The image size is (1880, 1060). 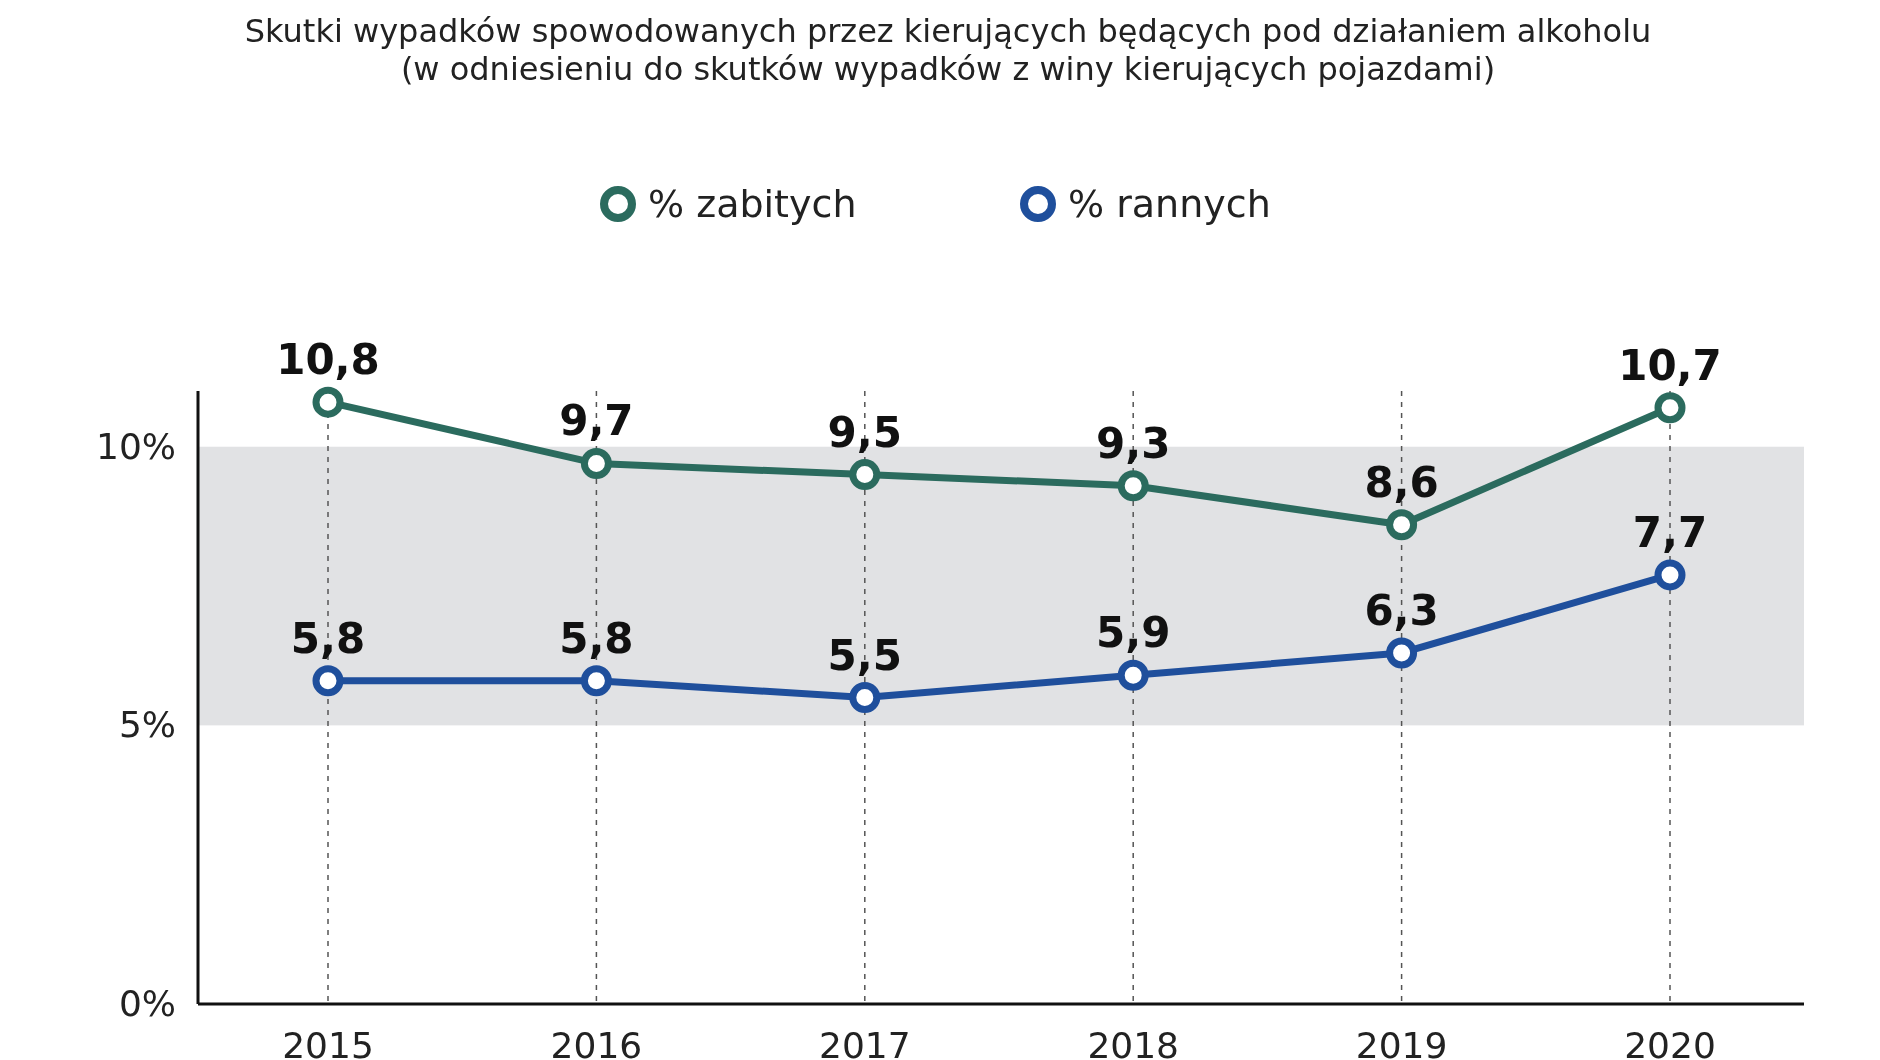 I want to click on data-label: 9,7, so click(x=596, y=421).